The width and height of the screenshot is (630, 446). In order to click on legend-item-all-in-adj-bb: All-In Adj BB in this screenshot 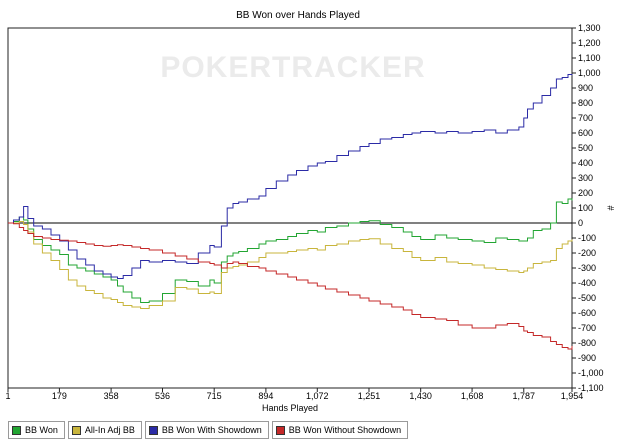, I will do `click(104, 430)`.